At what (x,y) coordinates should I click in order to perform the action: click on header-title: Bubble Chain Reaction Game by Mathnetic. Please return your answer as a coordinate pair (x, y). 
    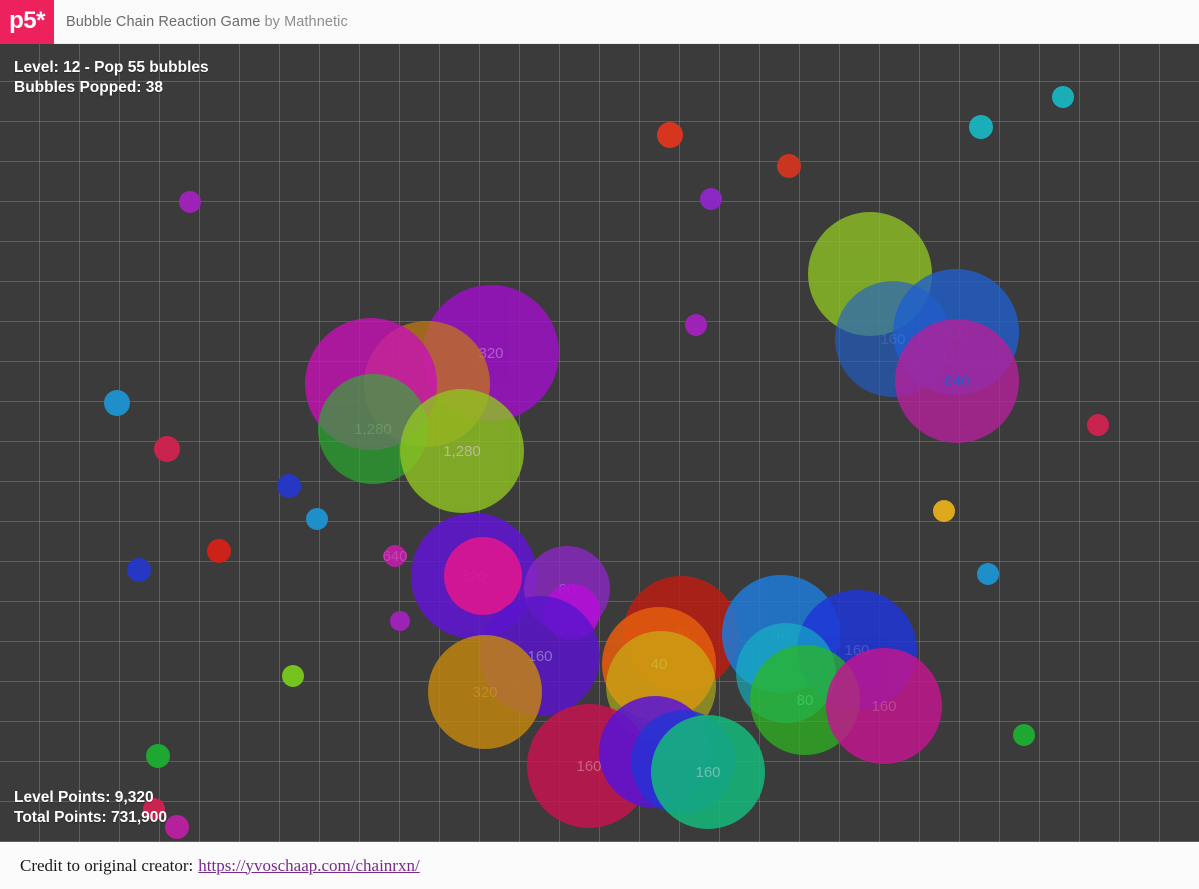
    Looking at the image, I should click on (201, 21).